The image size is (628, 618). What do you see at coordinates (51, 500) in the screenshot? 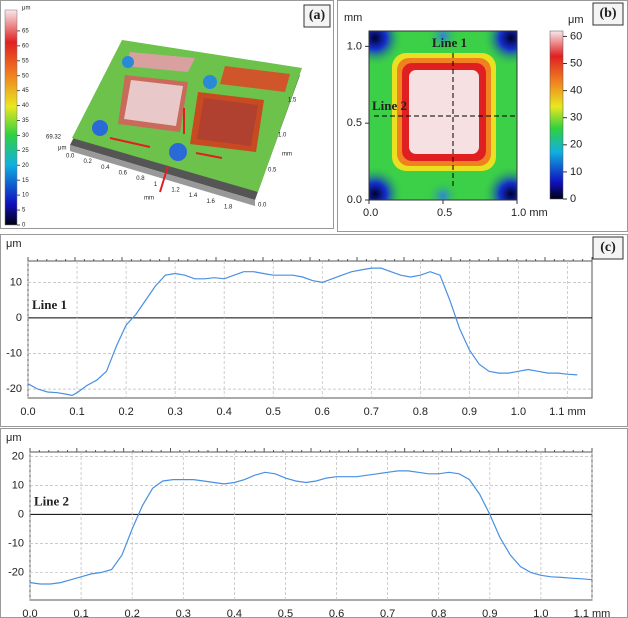
I see `chart-title: Line 2` at bounding box center [51, 500].